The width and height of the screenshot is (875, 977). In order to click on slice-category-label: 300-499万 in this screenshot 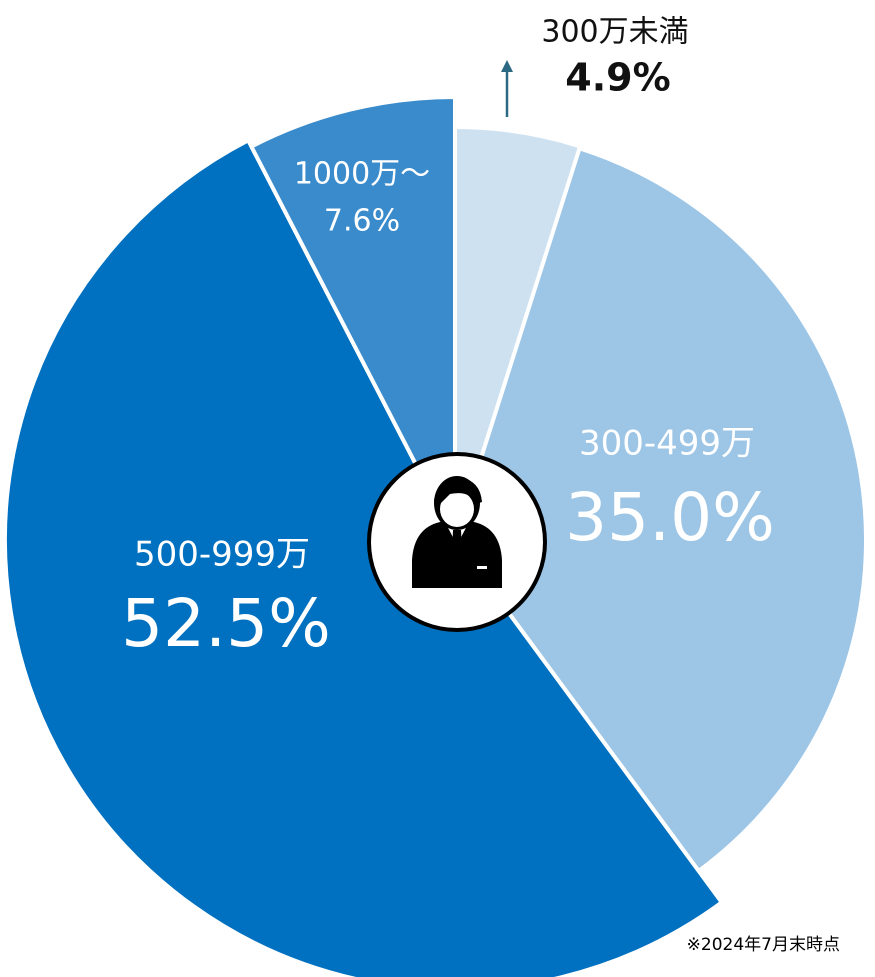, I will do `click(667, 444)`.